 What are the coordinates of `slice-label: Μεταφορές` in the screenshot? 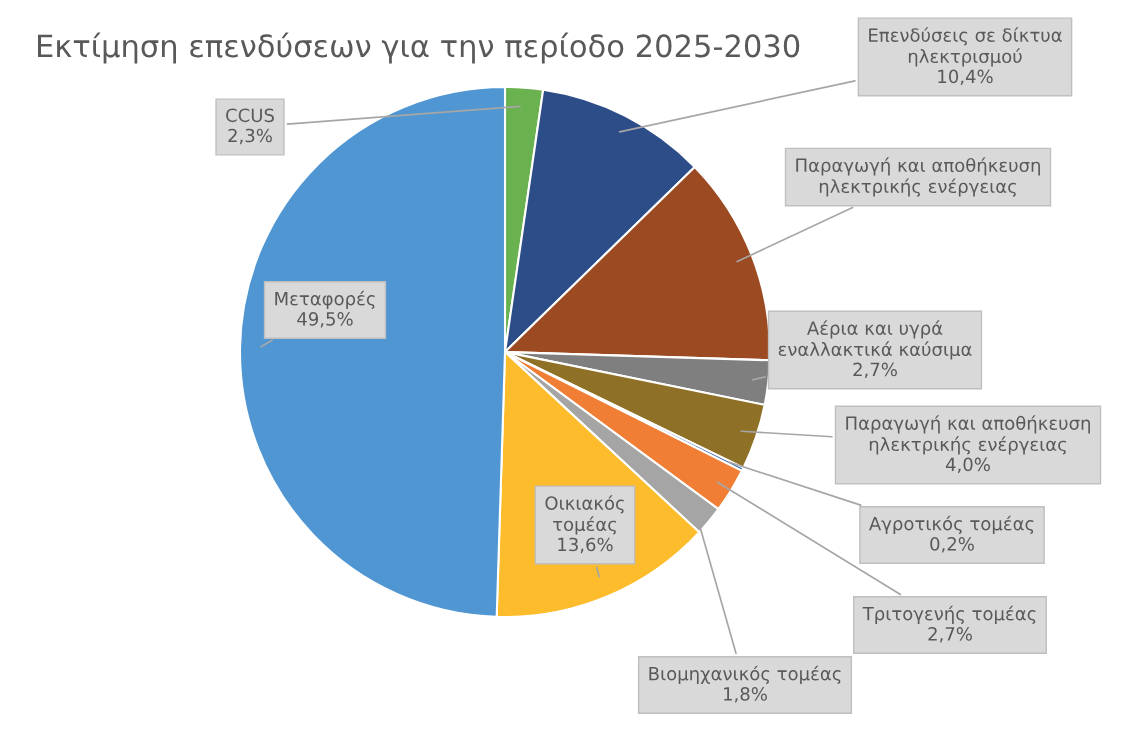 It's located at (325, 300).